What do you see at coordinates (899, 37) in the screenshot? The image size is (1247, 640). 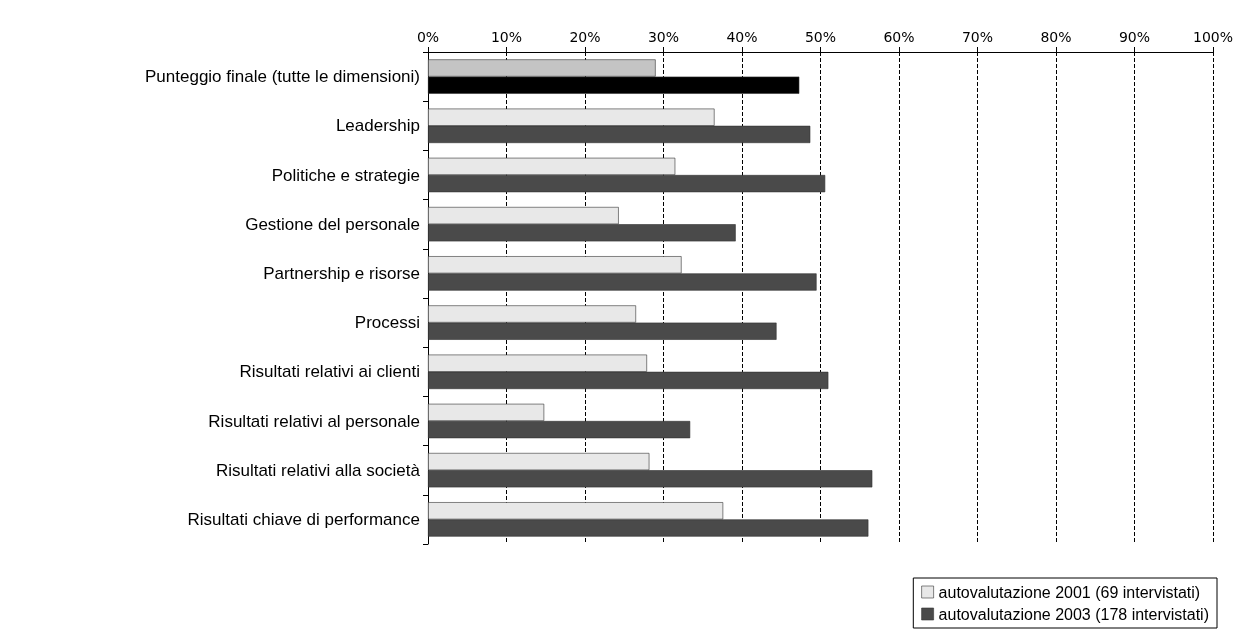 I see `x-tick-label: 60%` at bounding box center [899, 37].